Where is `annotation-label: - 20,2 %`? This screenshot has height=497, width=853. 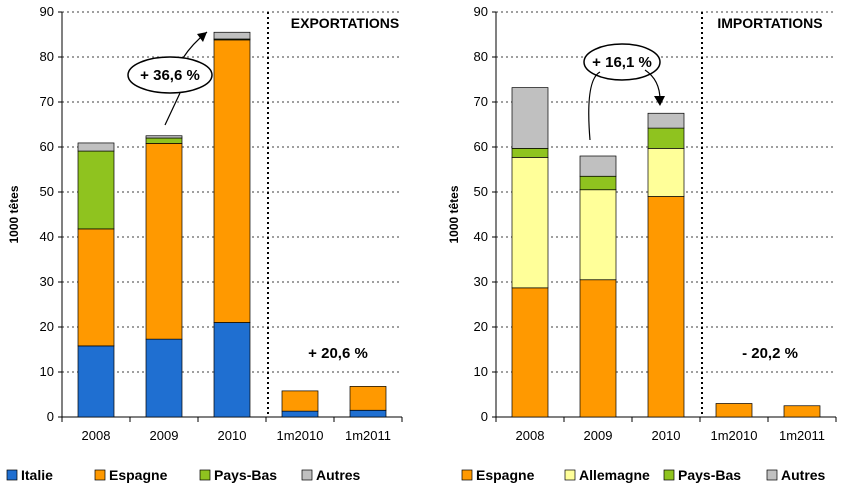
annotation-label: - 20,2 % is located at coordinates (770, 353).